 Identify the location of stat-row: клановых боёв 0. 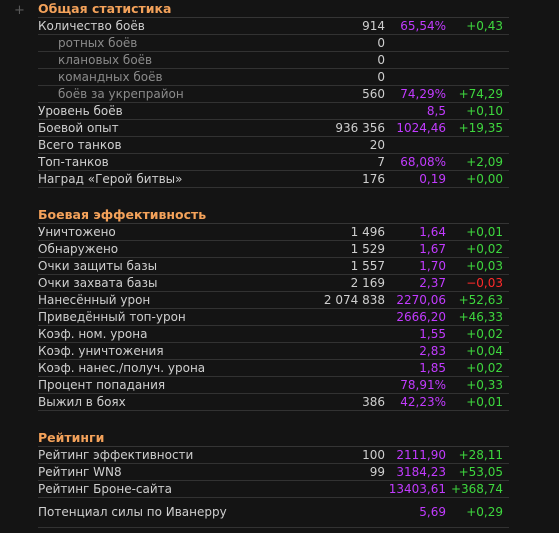
(273, 60).